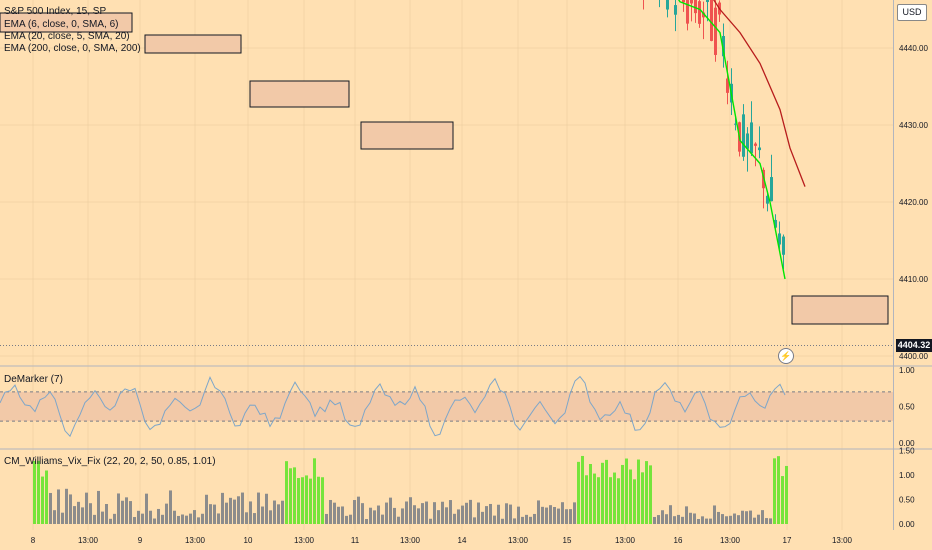 Image resolution: width=932 pixels, height=550 pixels. What do you see at coordinates (248, 540) in the screenshot?
I see `time-axis-label: 10` at bounding box center [248, 540].